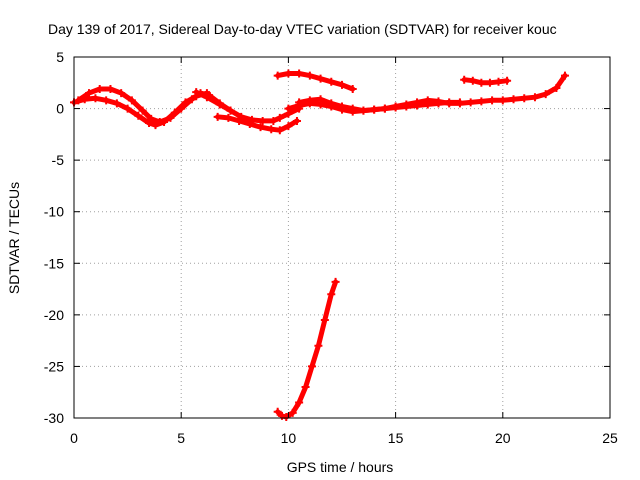  I want to click on y-tick-label: -15, so click(54, 263).